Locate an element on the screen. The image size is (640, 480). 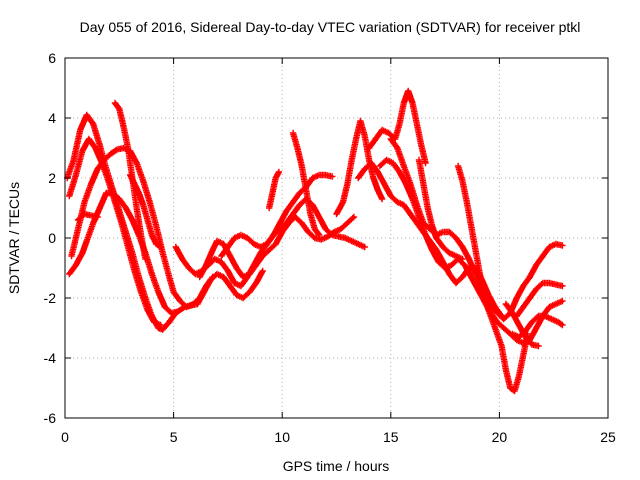
x-axis-label: GPS time / hours is located at coordinates (336, 466).